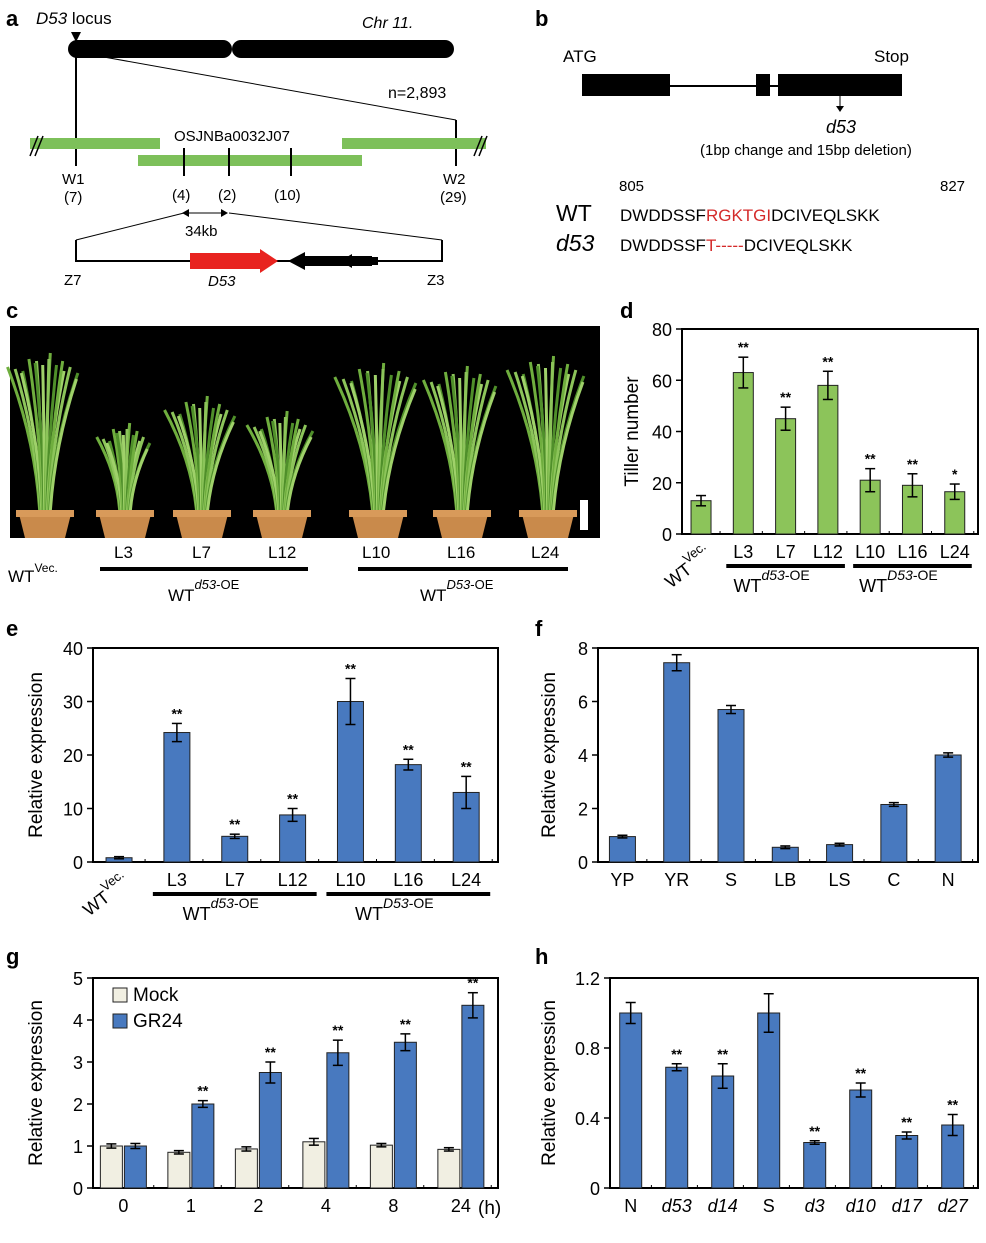  What do you see at coordinates (227, 195) in the screenshot?
I see `marker-3-count: (2)` at bounding box center [227, 195].